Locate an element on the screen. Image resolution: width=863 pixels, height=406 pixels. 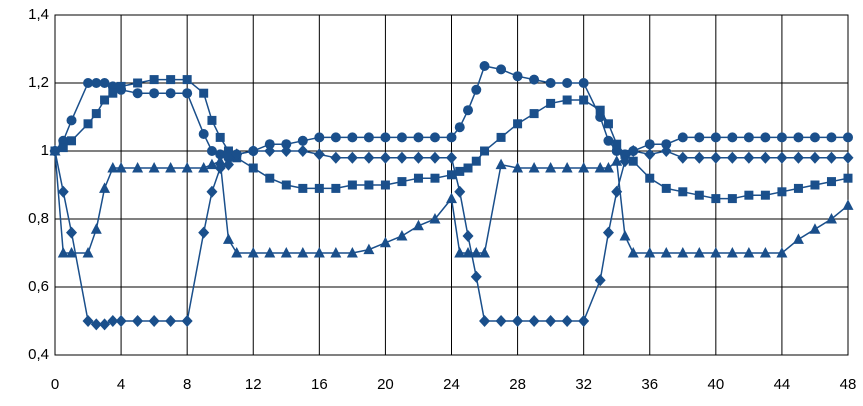
x-tick-label: 44 is located at coordinates (782, 384).